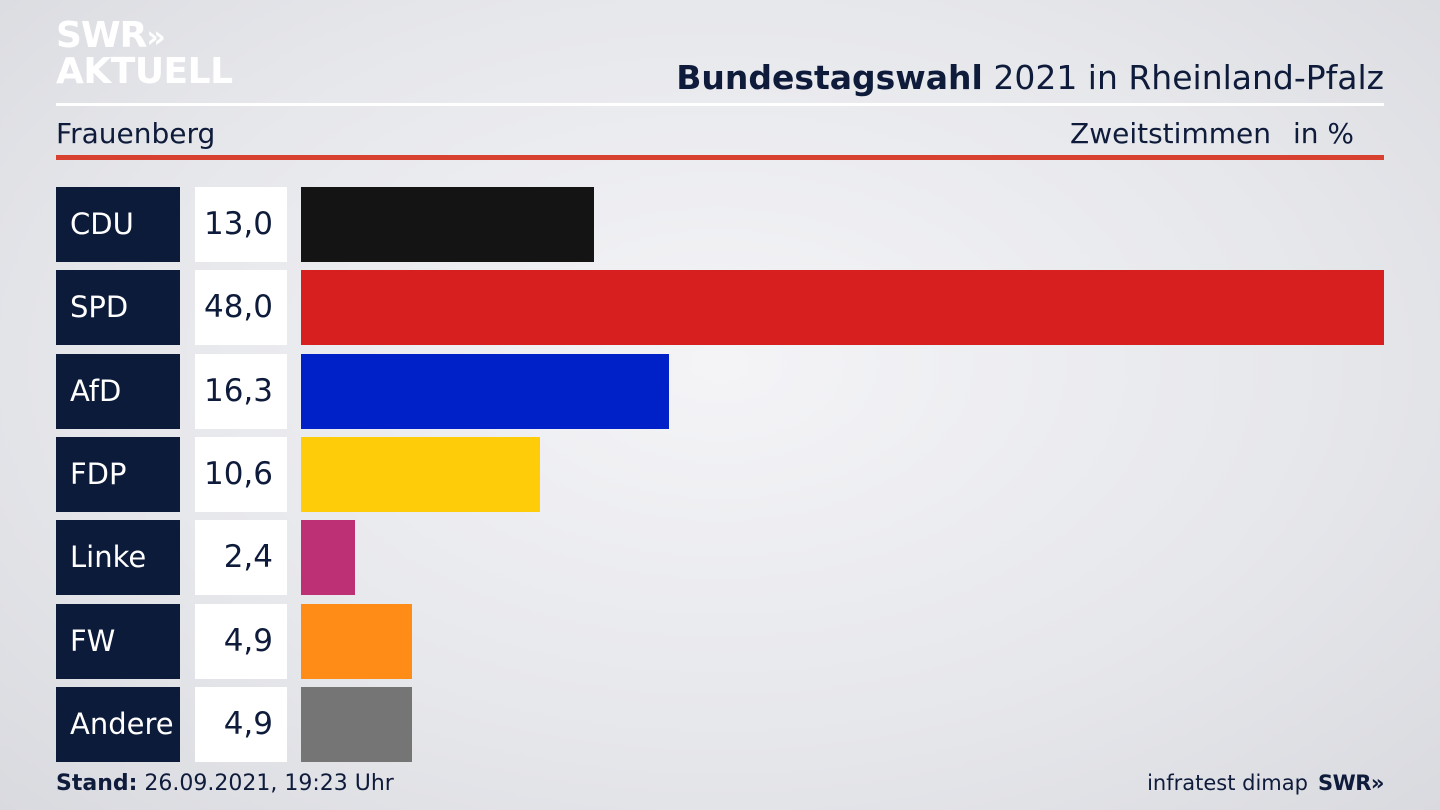 Image resolution: width=1440 pixels, height=810 pixels. Describe the element at coordinates (241, 391) in the screenshot. I see `data-label: 16,3` at that location.